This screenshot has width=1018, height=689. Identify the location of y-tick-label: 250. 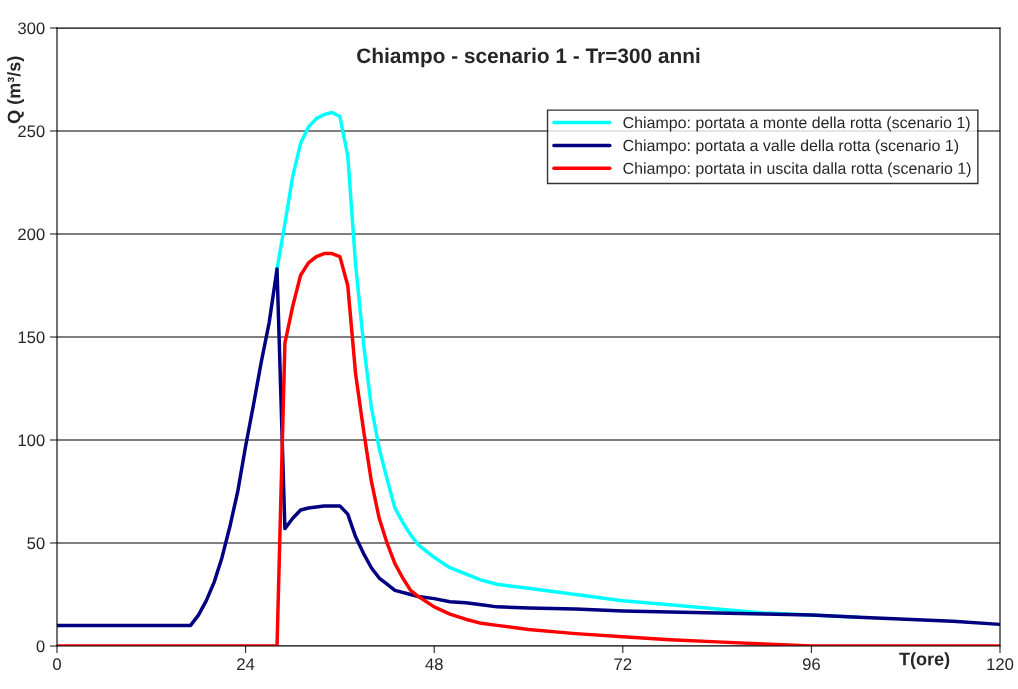
(31, 131).